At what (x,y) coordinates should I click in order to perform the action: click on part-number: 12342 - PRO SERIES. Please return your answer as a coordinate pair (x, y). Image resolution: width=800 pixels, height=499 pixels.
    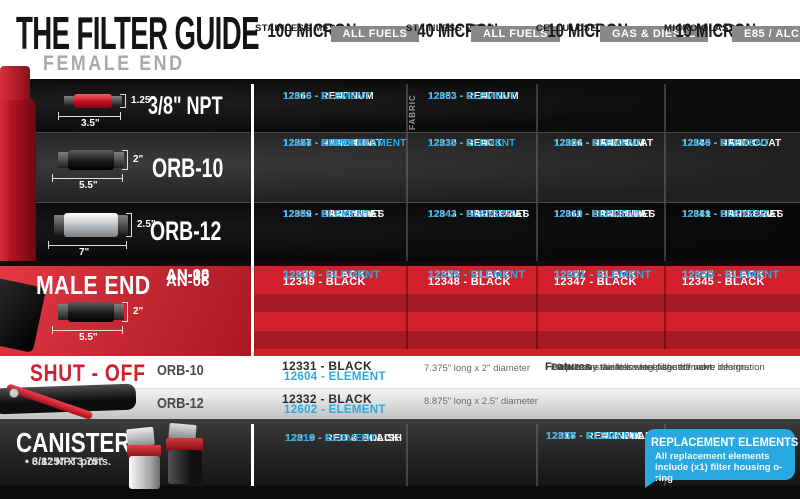
    Looking at the image, I should click on (479, 214).